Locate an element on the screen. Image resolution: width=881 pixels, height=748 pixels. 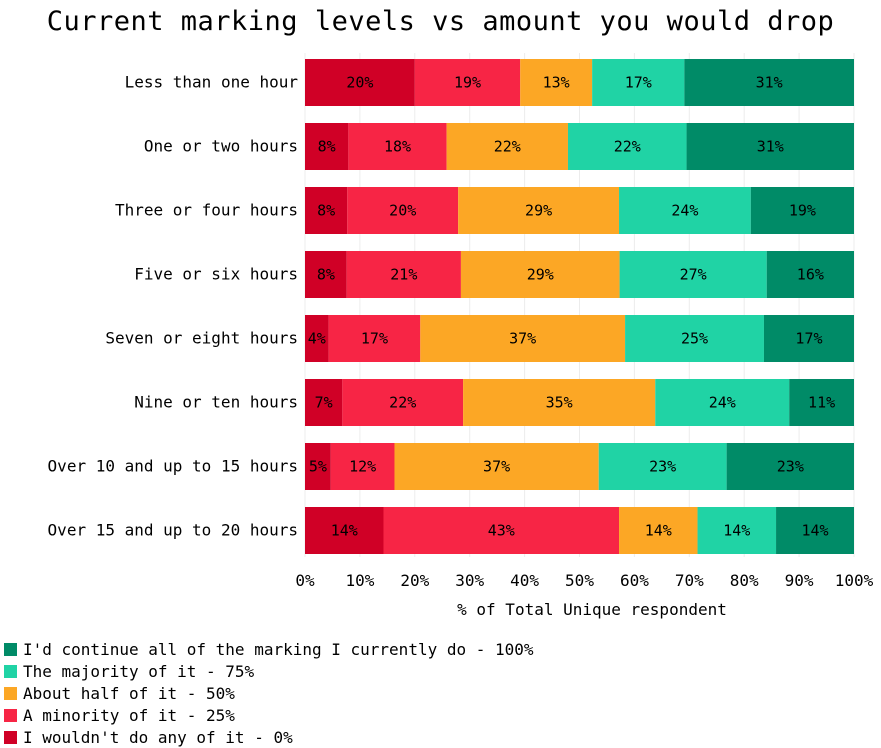
bar-value-label: 35% is located at coordinates (559, 403).